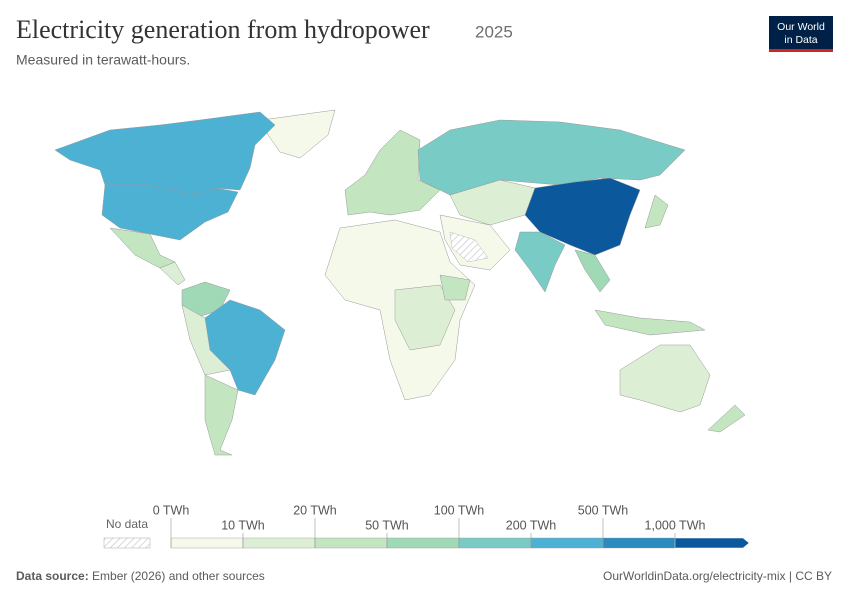  Describe the element at coordinates (801, 50) in the screenshot. I see `logo-bar` at that location.